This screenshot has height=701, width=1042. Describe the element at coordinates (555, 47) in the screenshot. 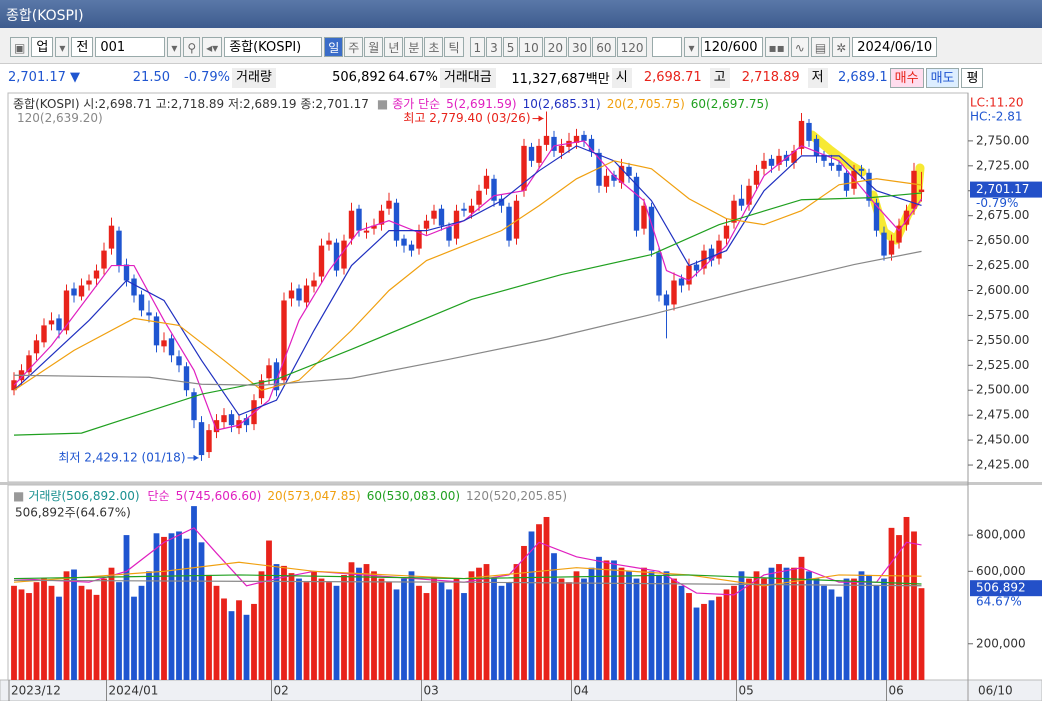

I see `toolbar-button: 20` at that location.